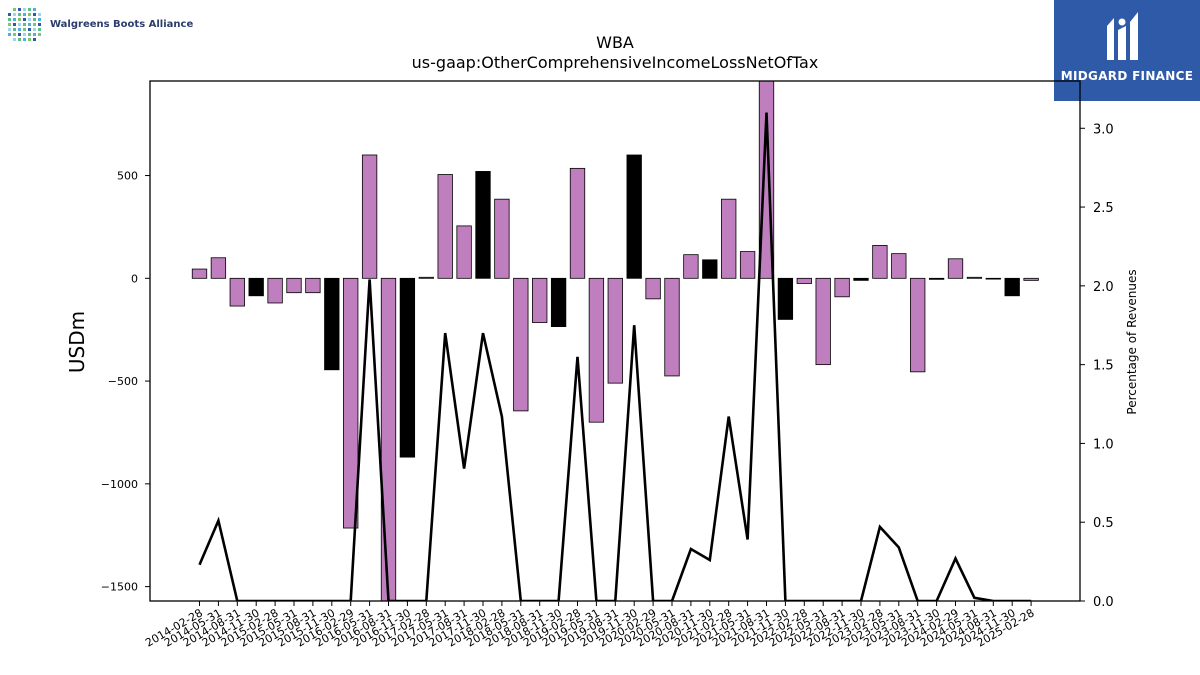 This screenshot has height=675, width=1200. What do you see at coordinates (119, 587) in the screenshot?
I see `y-tick-label: −1500` at bounding box center [119, 587].